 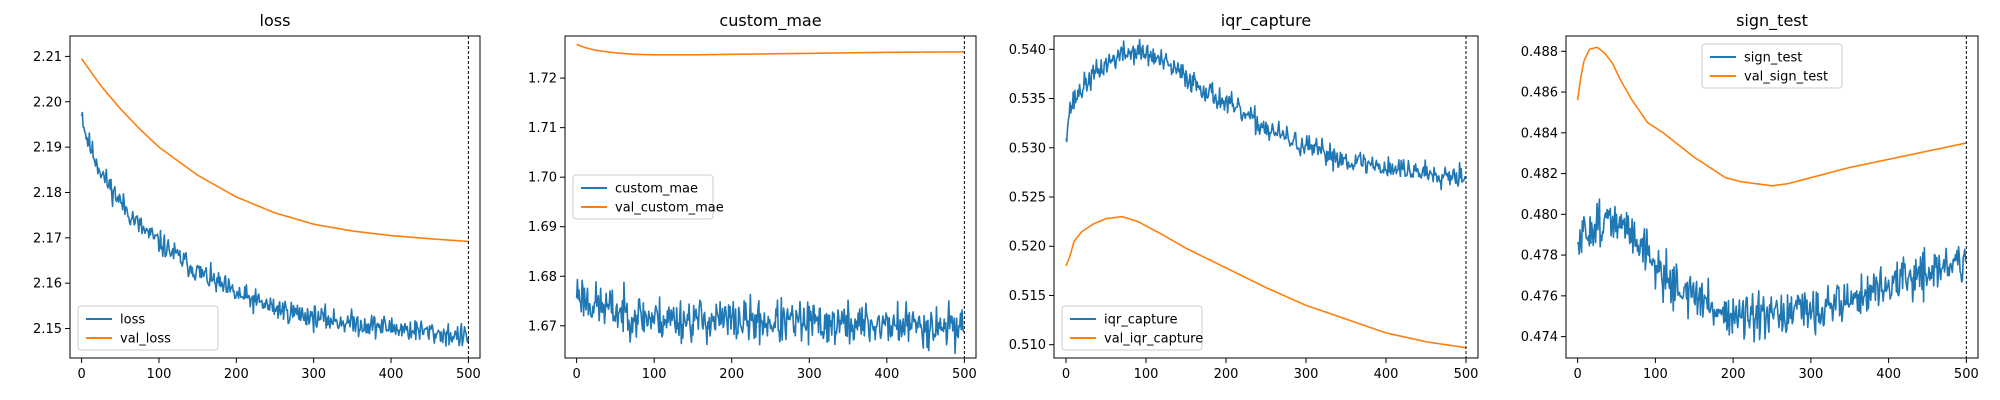 What do you see at coordinates (1772, 21) in the screenshot?
I see `chart-title: sign_test` at bounding box center [1772, 21].